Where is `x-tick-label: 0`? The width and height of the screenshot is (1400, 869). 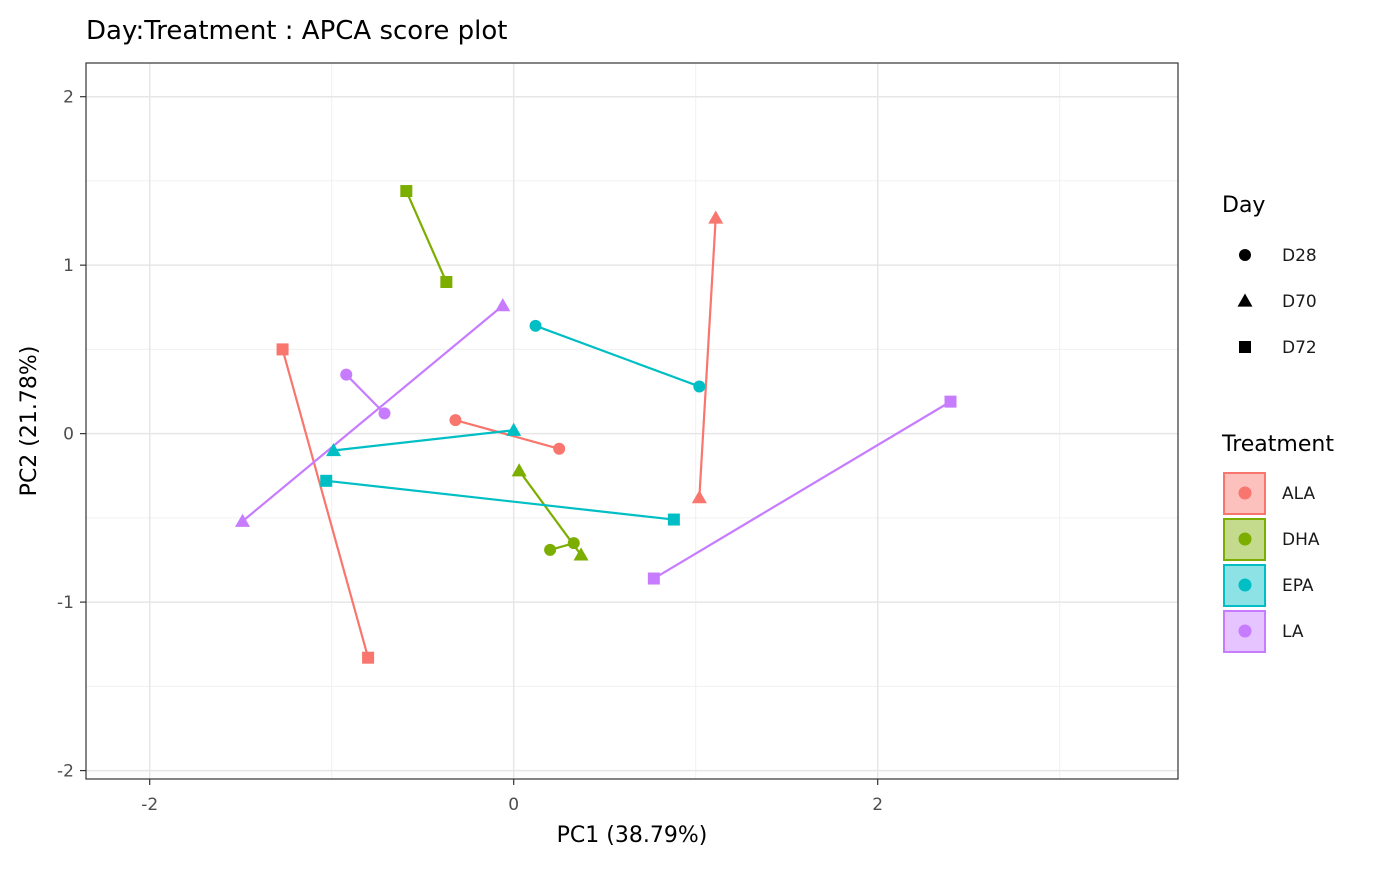
x-tick-label: 0 is located at coordinates (513, 805).